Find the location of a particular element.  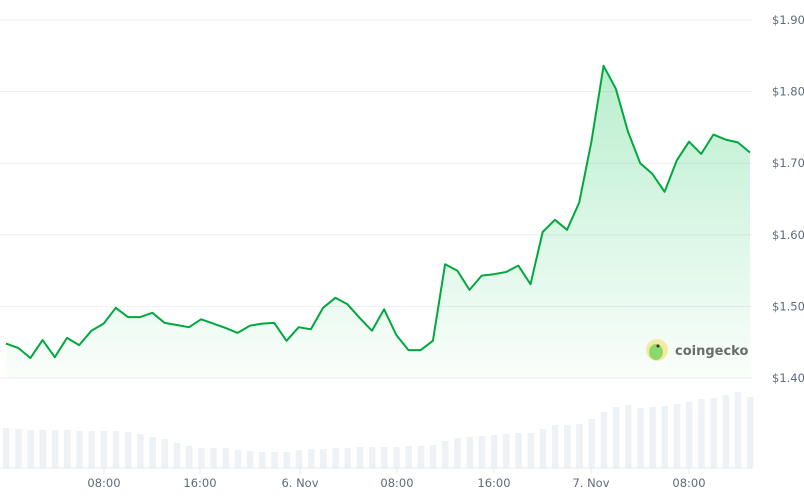

y-tick-label: $1.80 is located at coordinates (788, 92).